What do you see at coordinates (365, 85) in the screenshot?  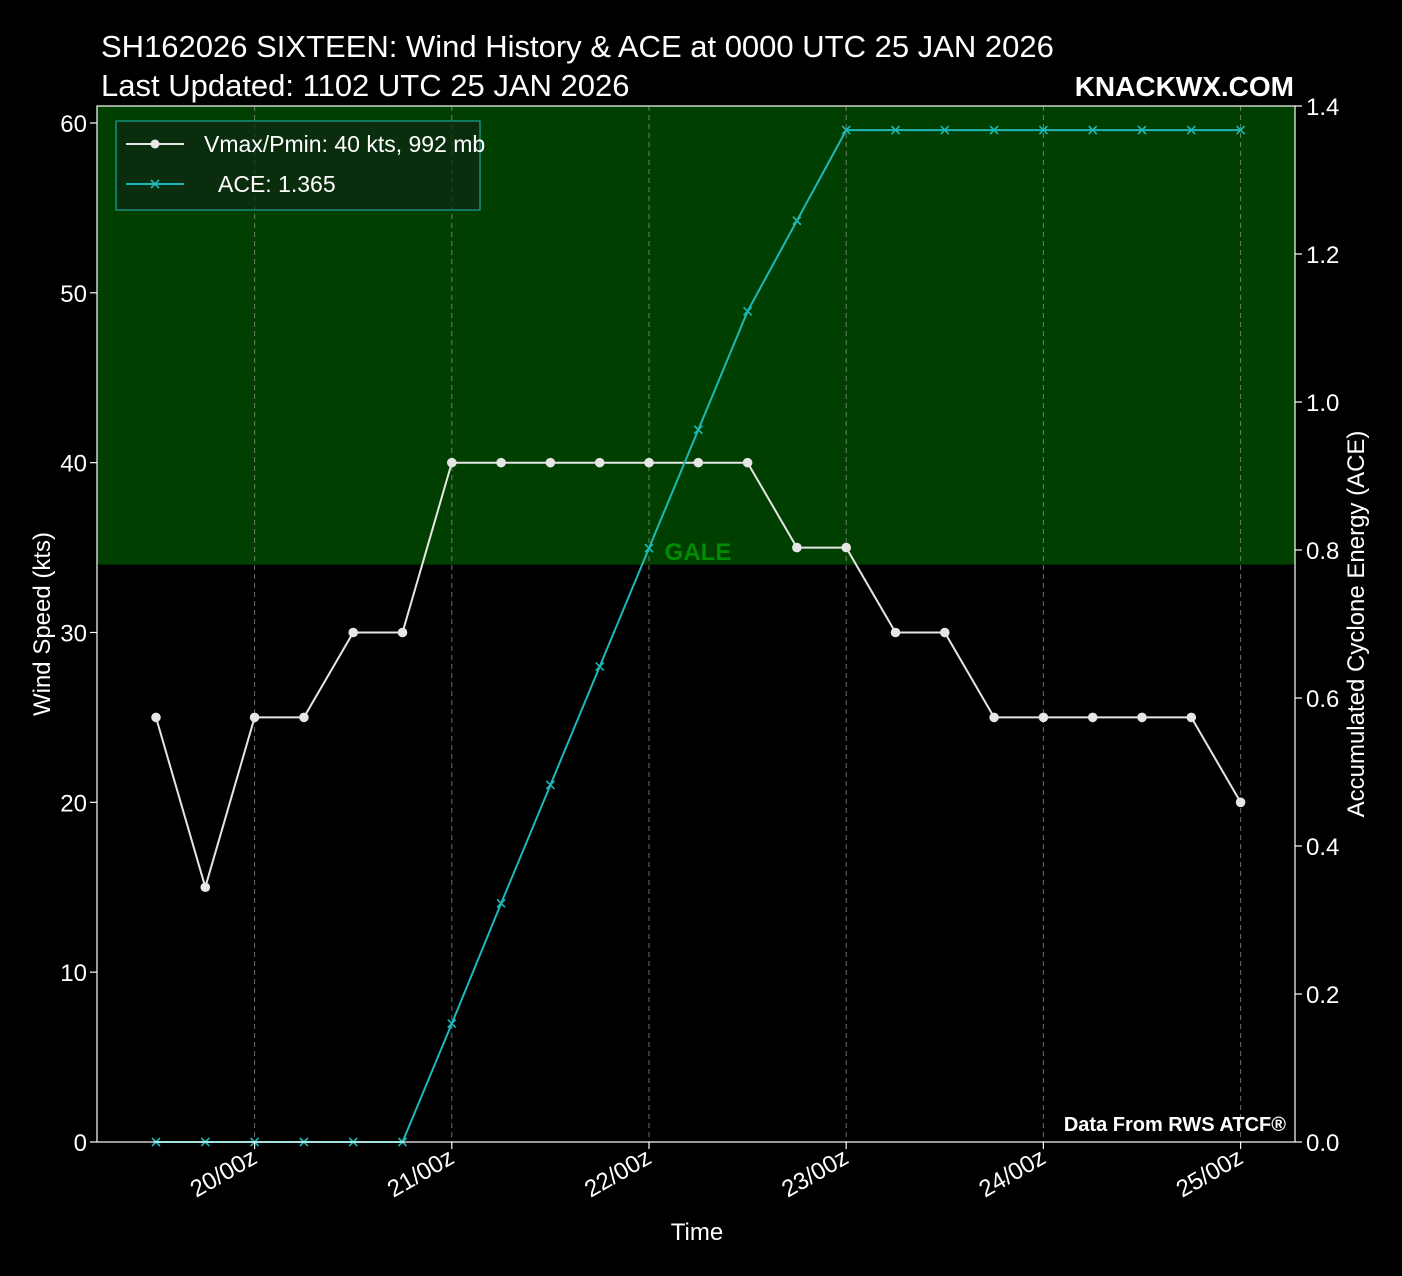 I see `chart-title-line2: Last Updated: 1102 UTC 25 JAN 2026` at bounding box center [365, 85].